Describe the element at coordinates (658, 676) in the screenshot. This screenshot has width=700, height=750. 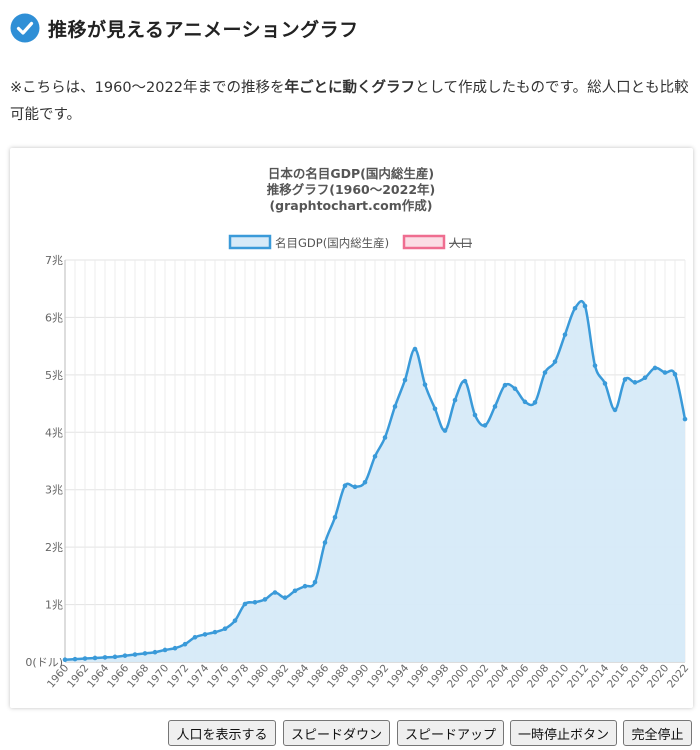
I see `x-tick-label: 2020` at that location.